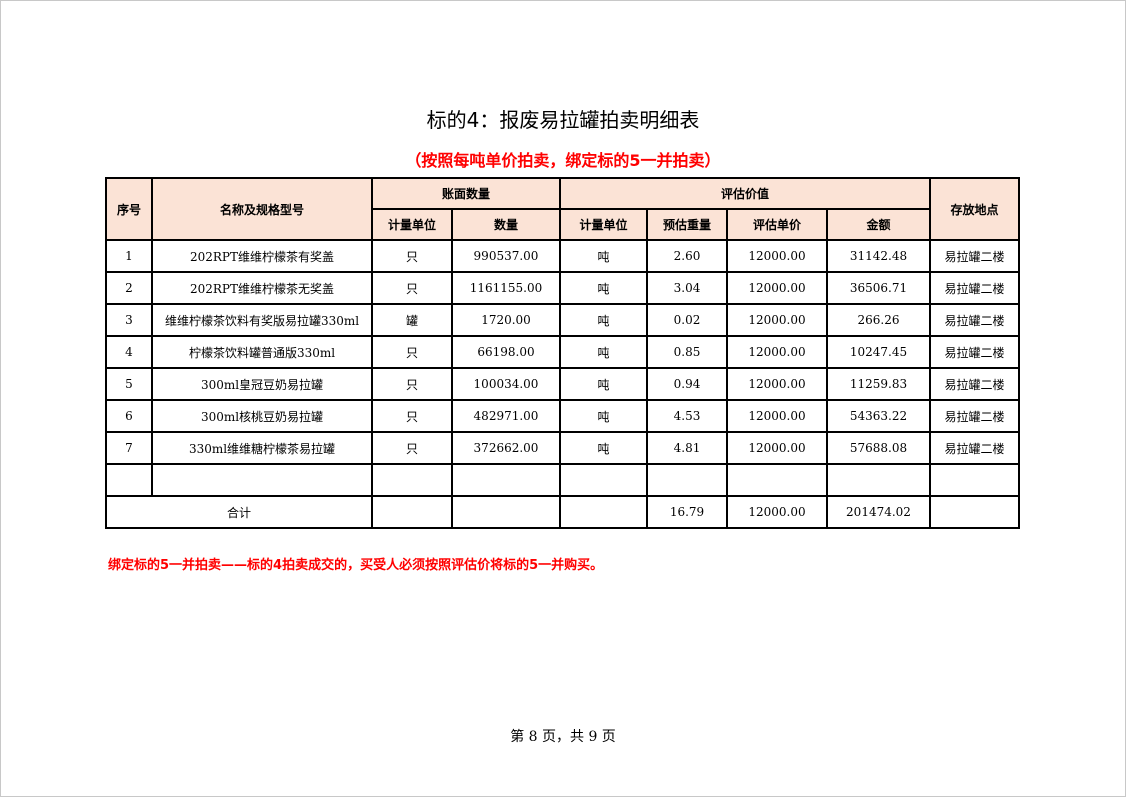 The width and height of the screenshot is (1126, 797). What do you see at coordinates (878, 256) in the screenshot?
I see `cell-amount: 31142.48` at bounding box center [878, 256].